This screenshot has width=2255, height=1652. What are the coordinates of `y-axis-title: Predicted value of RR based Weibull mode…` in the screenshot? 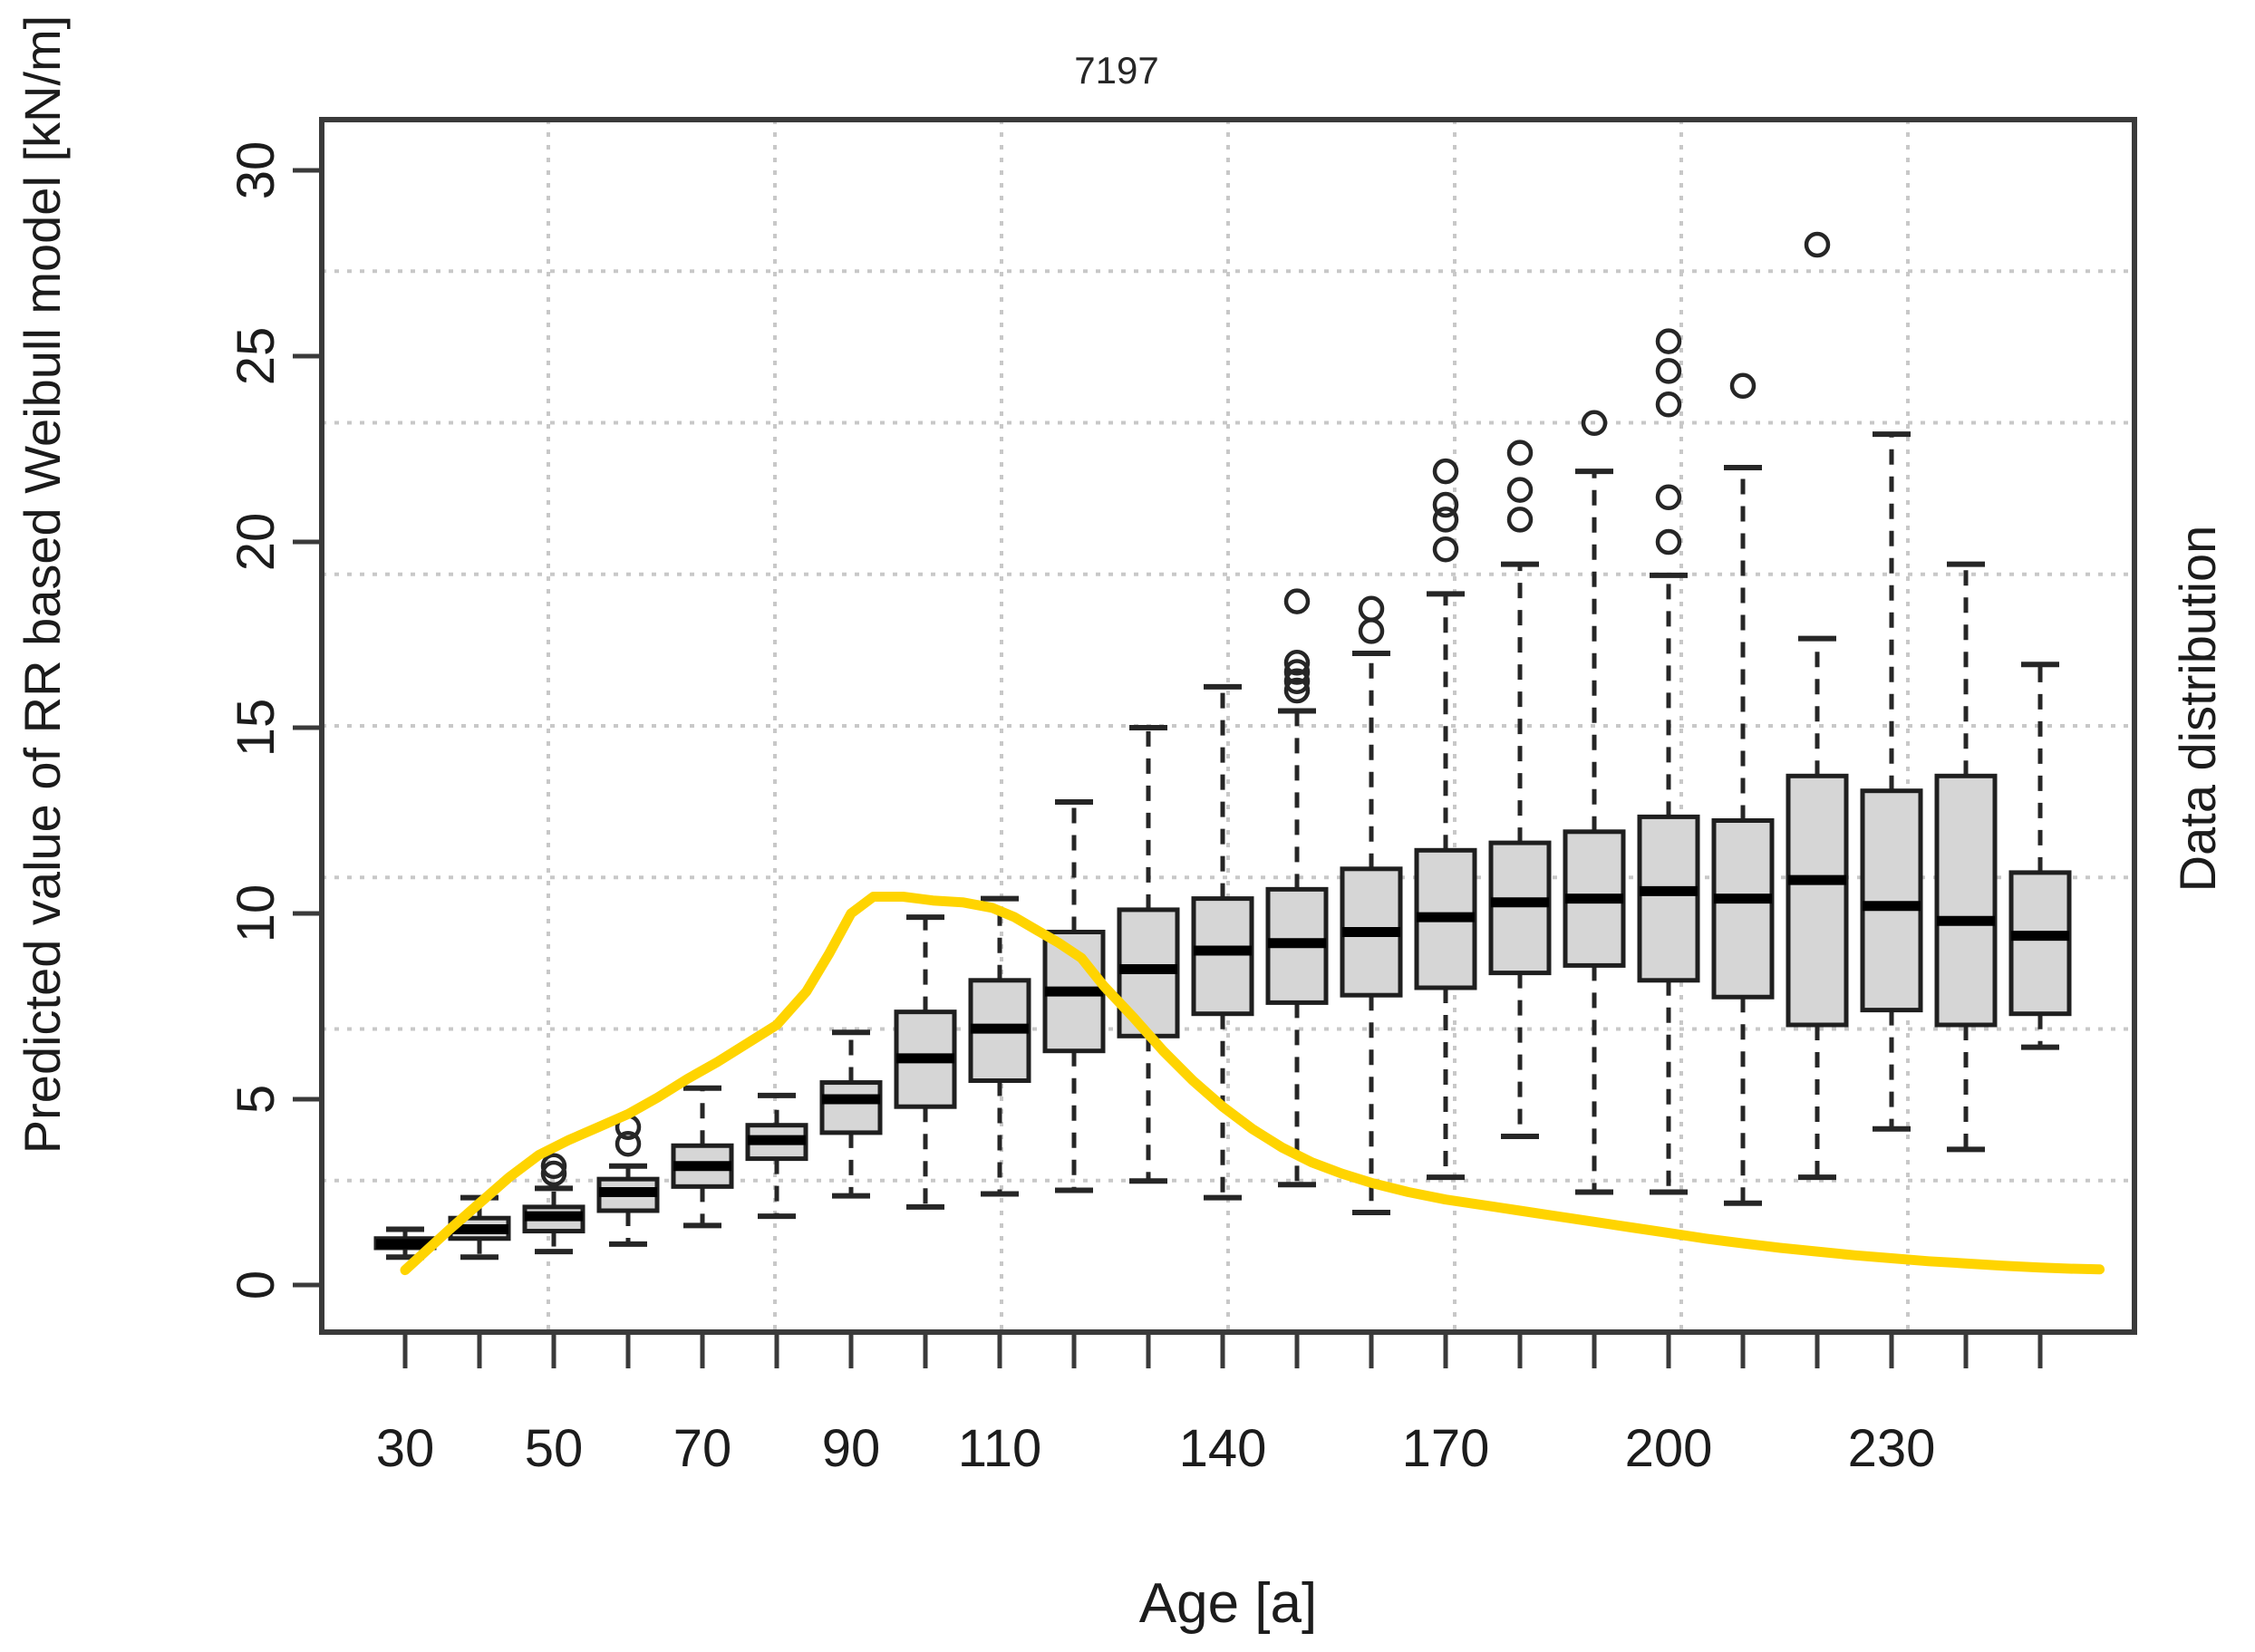 It's located at (42, 584).